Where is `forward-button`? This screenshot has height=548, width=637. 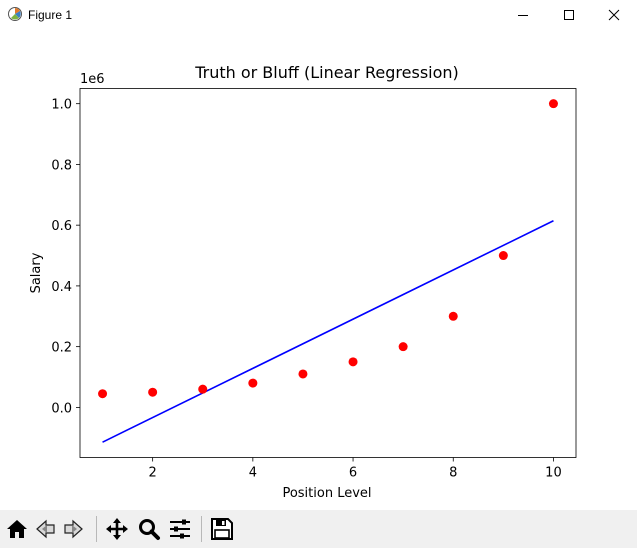 forward-button is located at coordinates (74, 529).